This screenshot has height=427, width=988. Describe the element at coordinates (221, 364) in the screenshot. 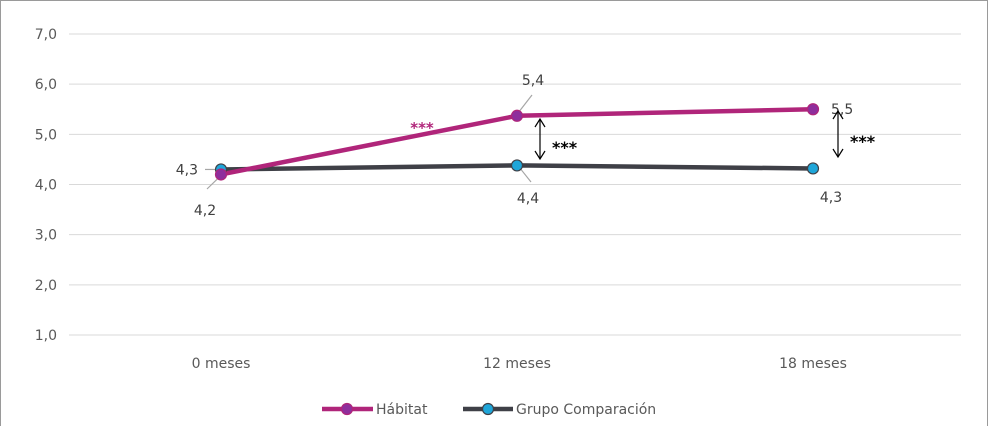

I see `x-tick-label: 0 meses` at that location.